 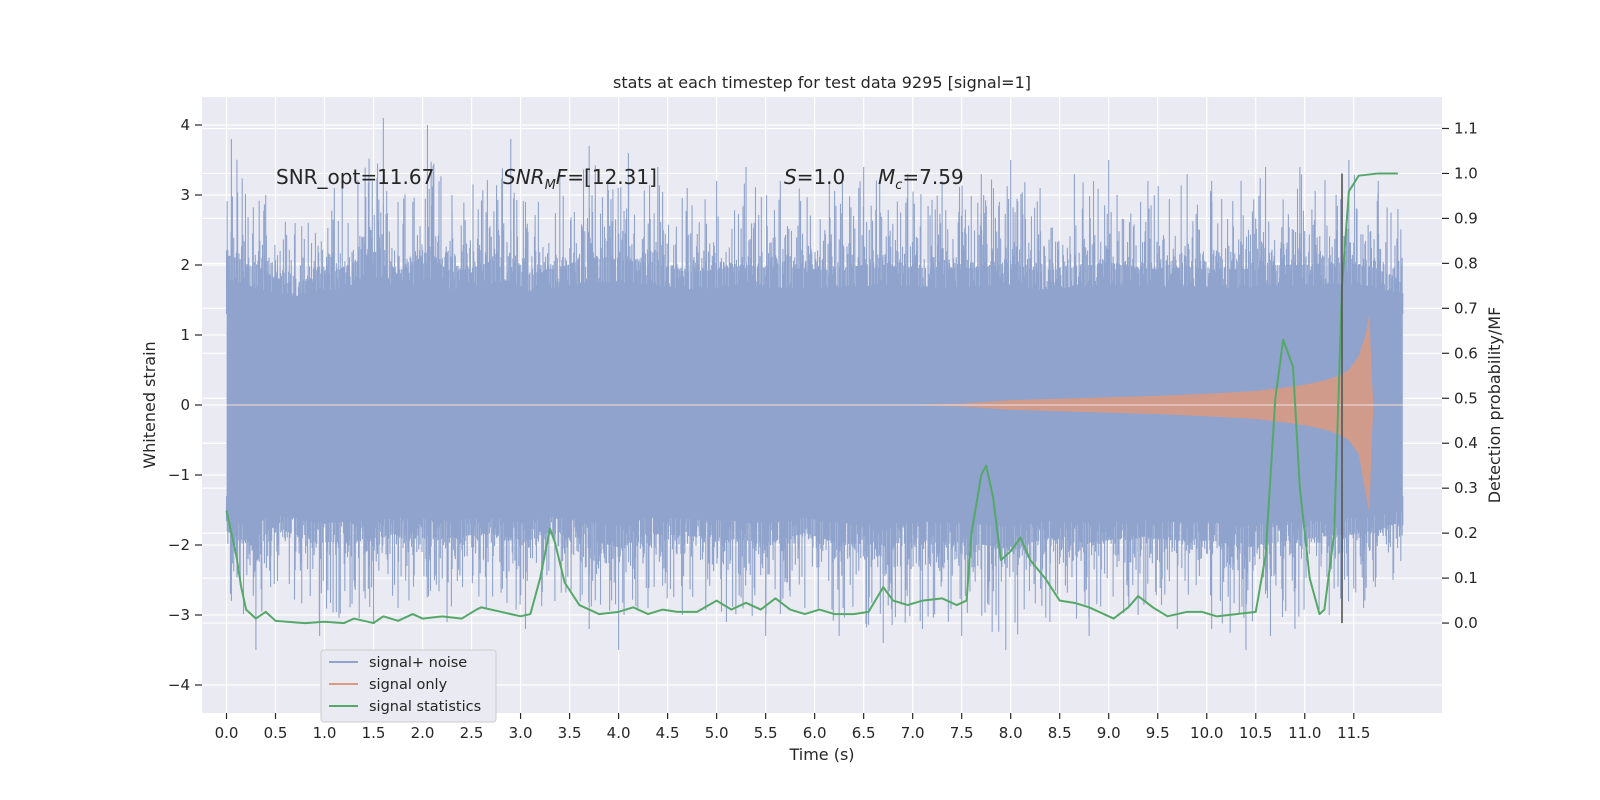 I want to click on legend-label-signal-only: signal only, so click(x=408, y=685).